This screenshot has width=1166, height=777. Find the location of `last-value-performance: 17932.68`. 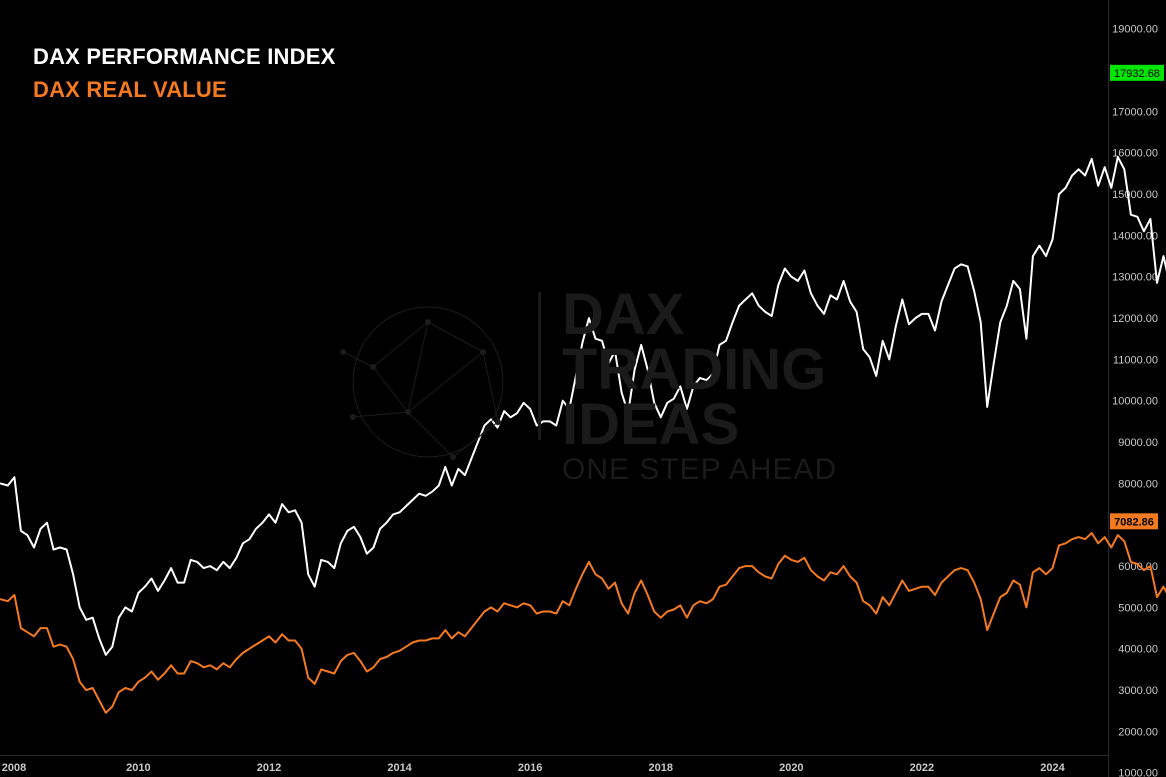

last-value-performance: 17932.68 is located at coordinates (1137, 74).